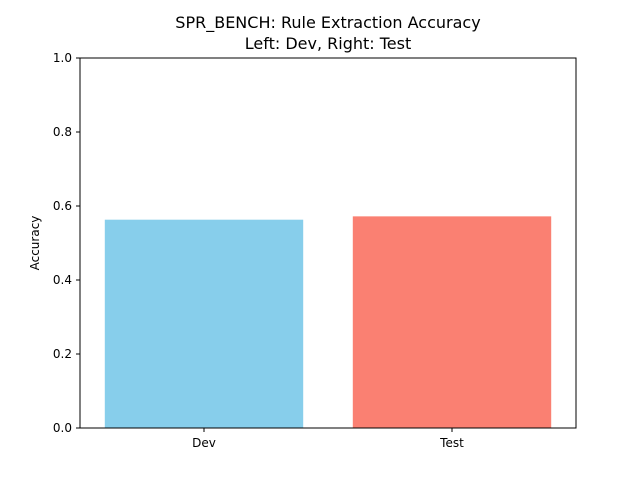  Describe the element at coordinates (204, 323) in the screenshot. I see `bar-dev` at that location.